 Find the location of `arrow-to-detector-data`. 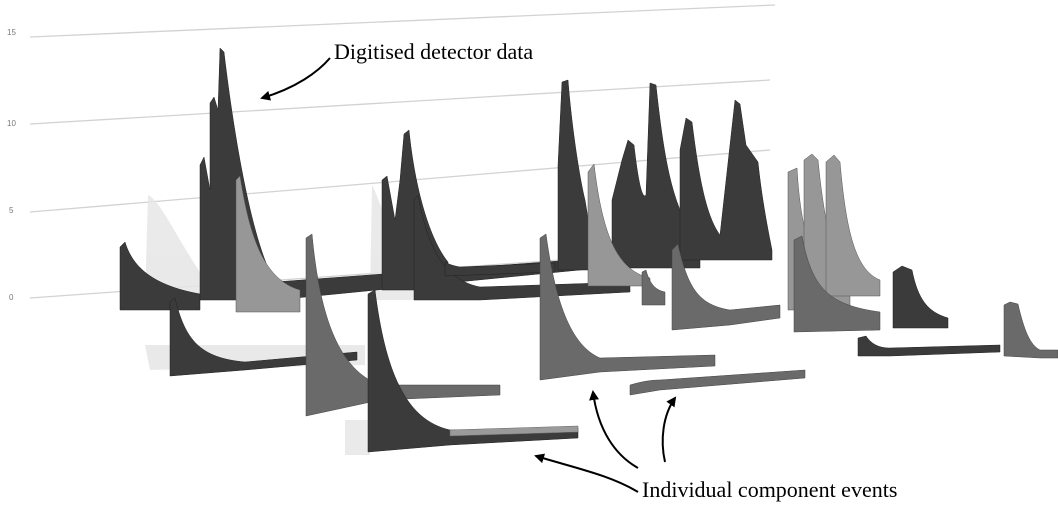

arrow-to-detector-data is located at coordinates (295, 79).